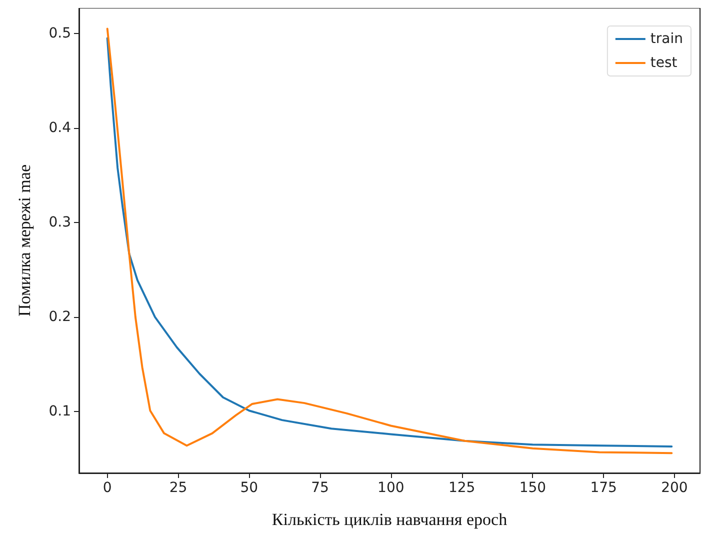  Describe the element at coordinates (391, 488) in the screenshot. I see `x-tick-label: 100` at that location.